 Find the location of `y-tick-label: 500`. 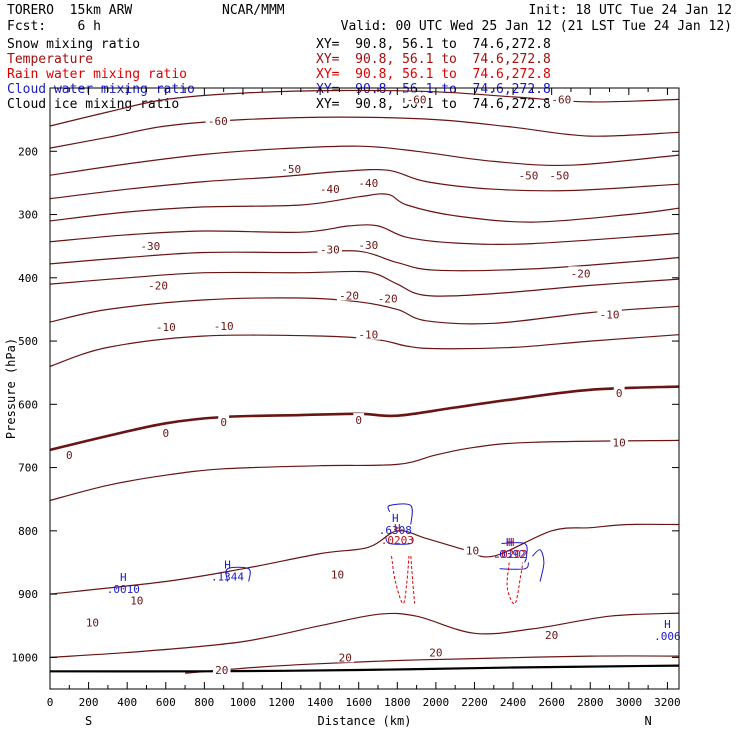

y-tick-label: 500 is located at coordinates (28, 341).